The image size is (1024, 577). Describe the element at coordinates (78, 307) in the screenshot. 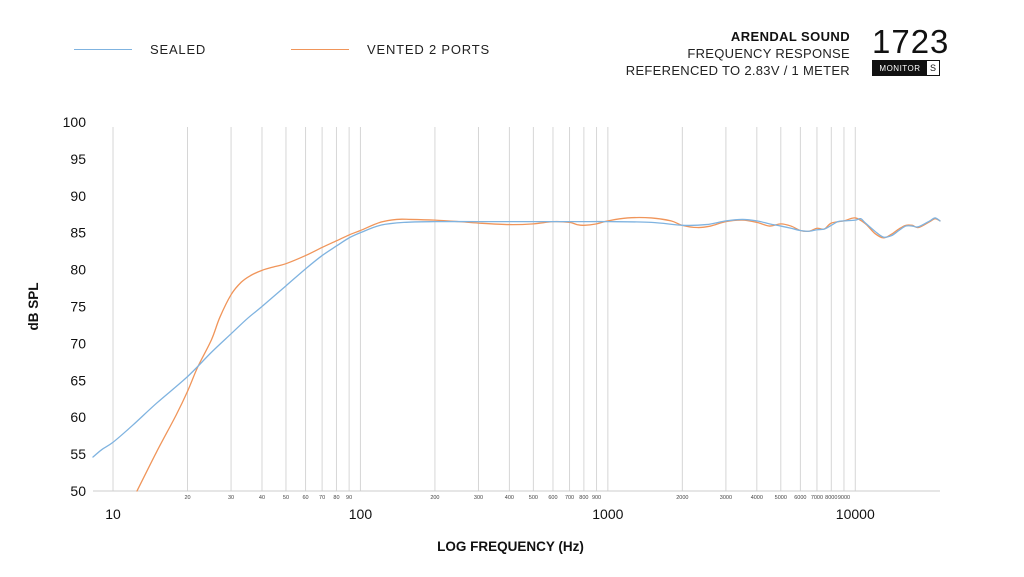

I see `y-tick-label: 75` at that location.